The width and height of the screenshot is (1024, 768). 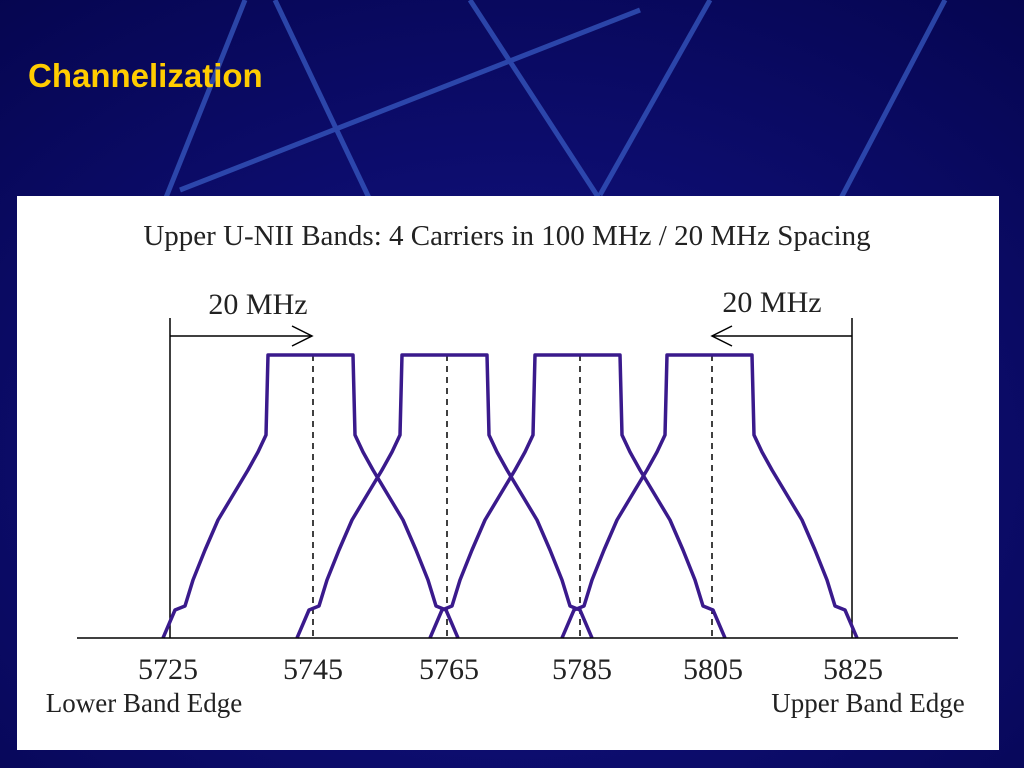 I want to click on frequency-label: 5765, so click(x=449, y=669).